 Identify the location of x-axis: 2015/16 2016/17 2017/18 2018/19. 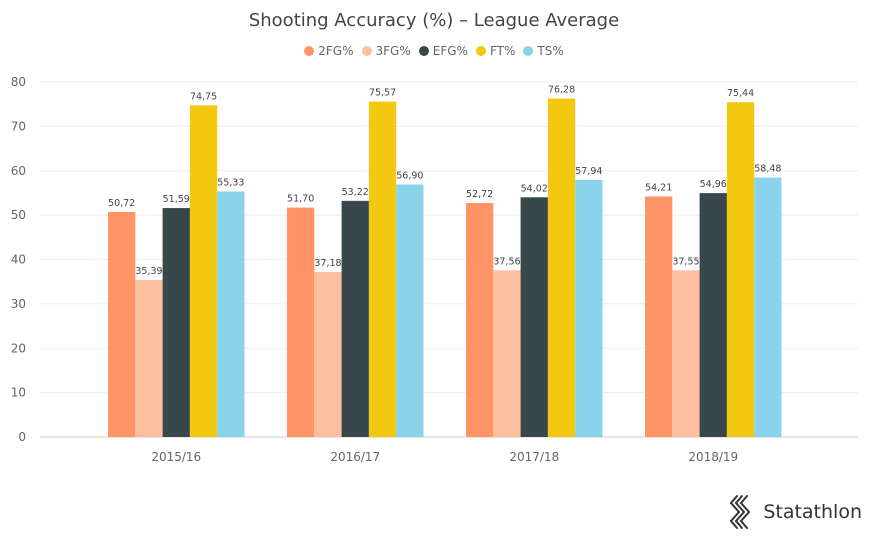
(444, 457).